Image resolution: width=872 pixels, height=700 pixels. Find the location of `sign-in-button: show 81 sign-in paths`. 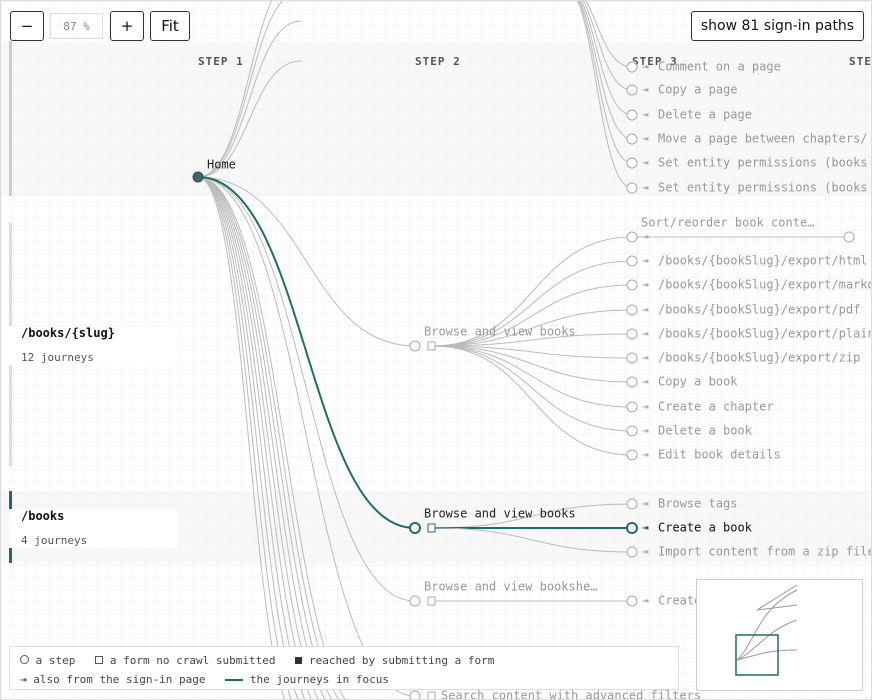

sign-in-button: show 81 sign-in paths is located at coordinates (777, 26).